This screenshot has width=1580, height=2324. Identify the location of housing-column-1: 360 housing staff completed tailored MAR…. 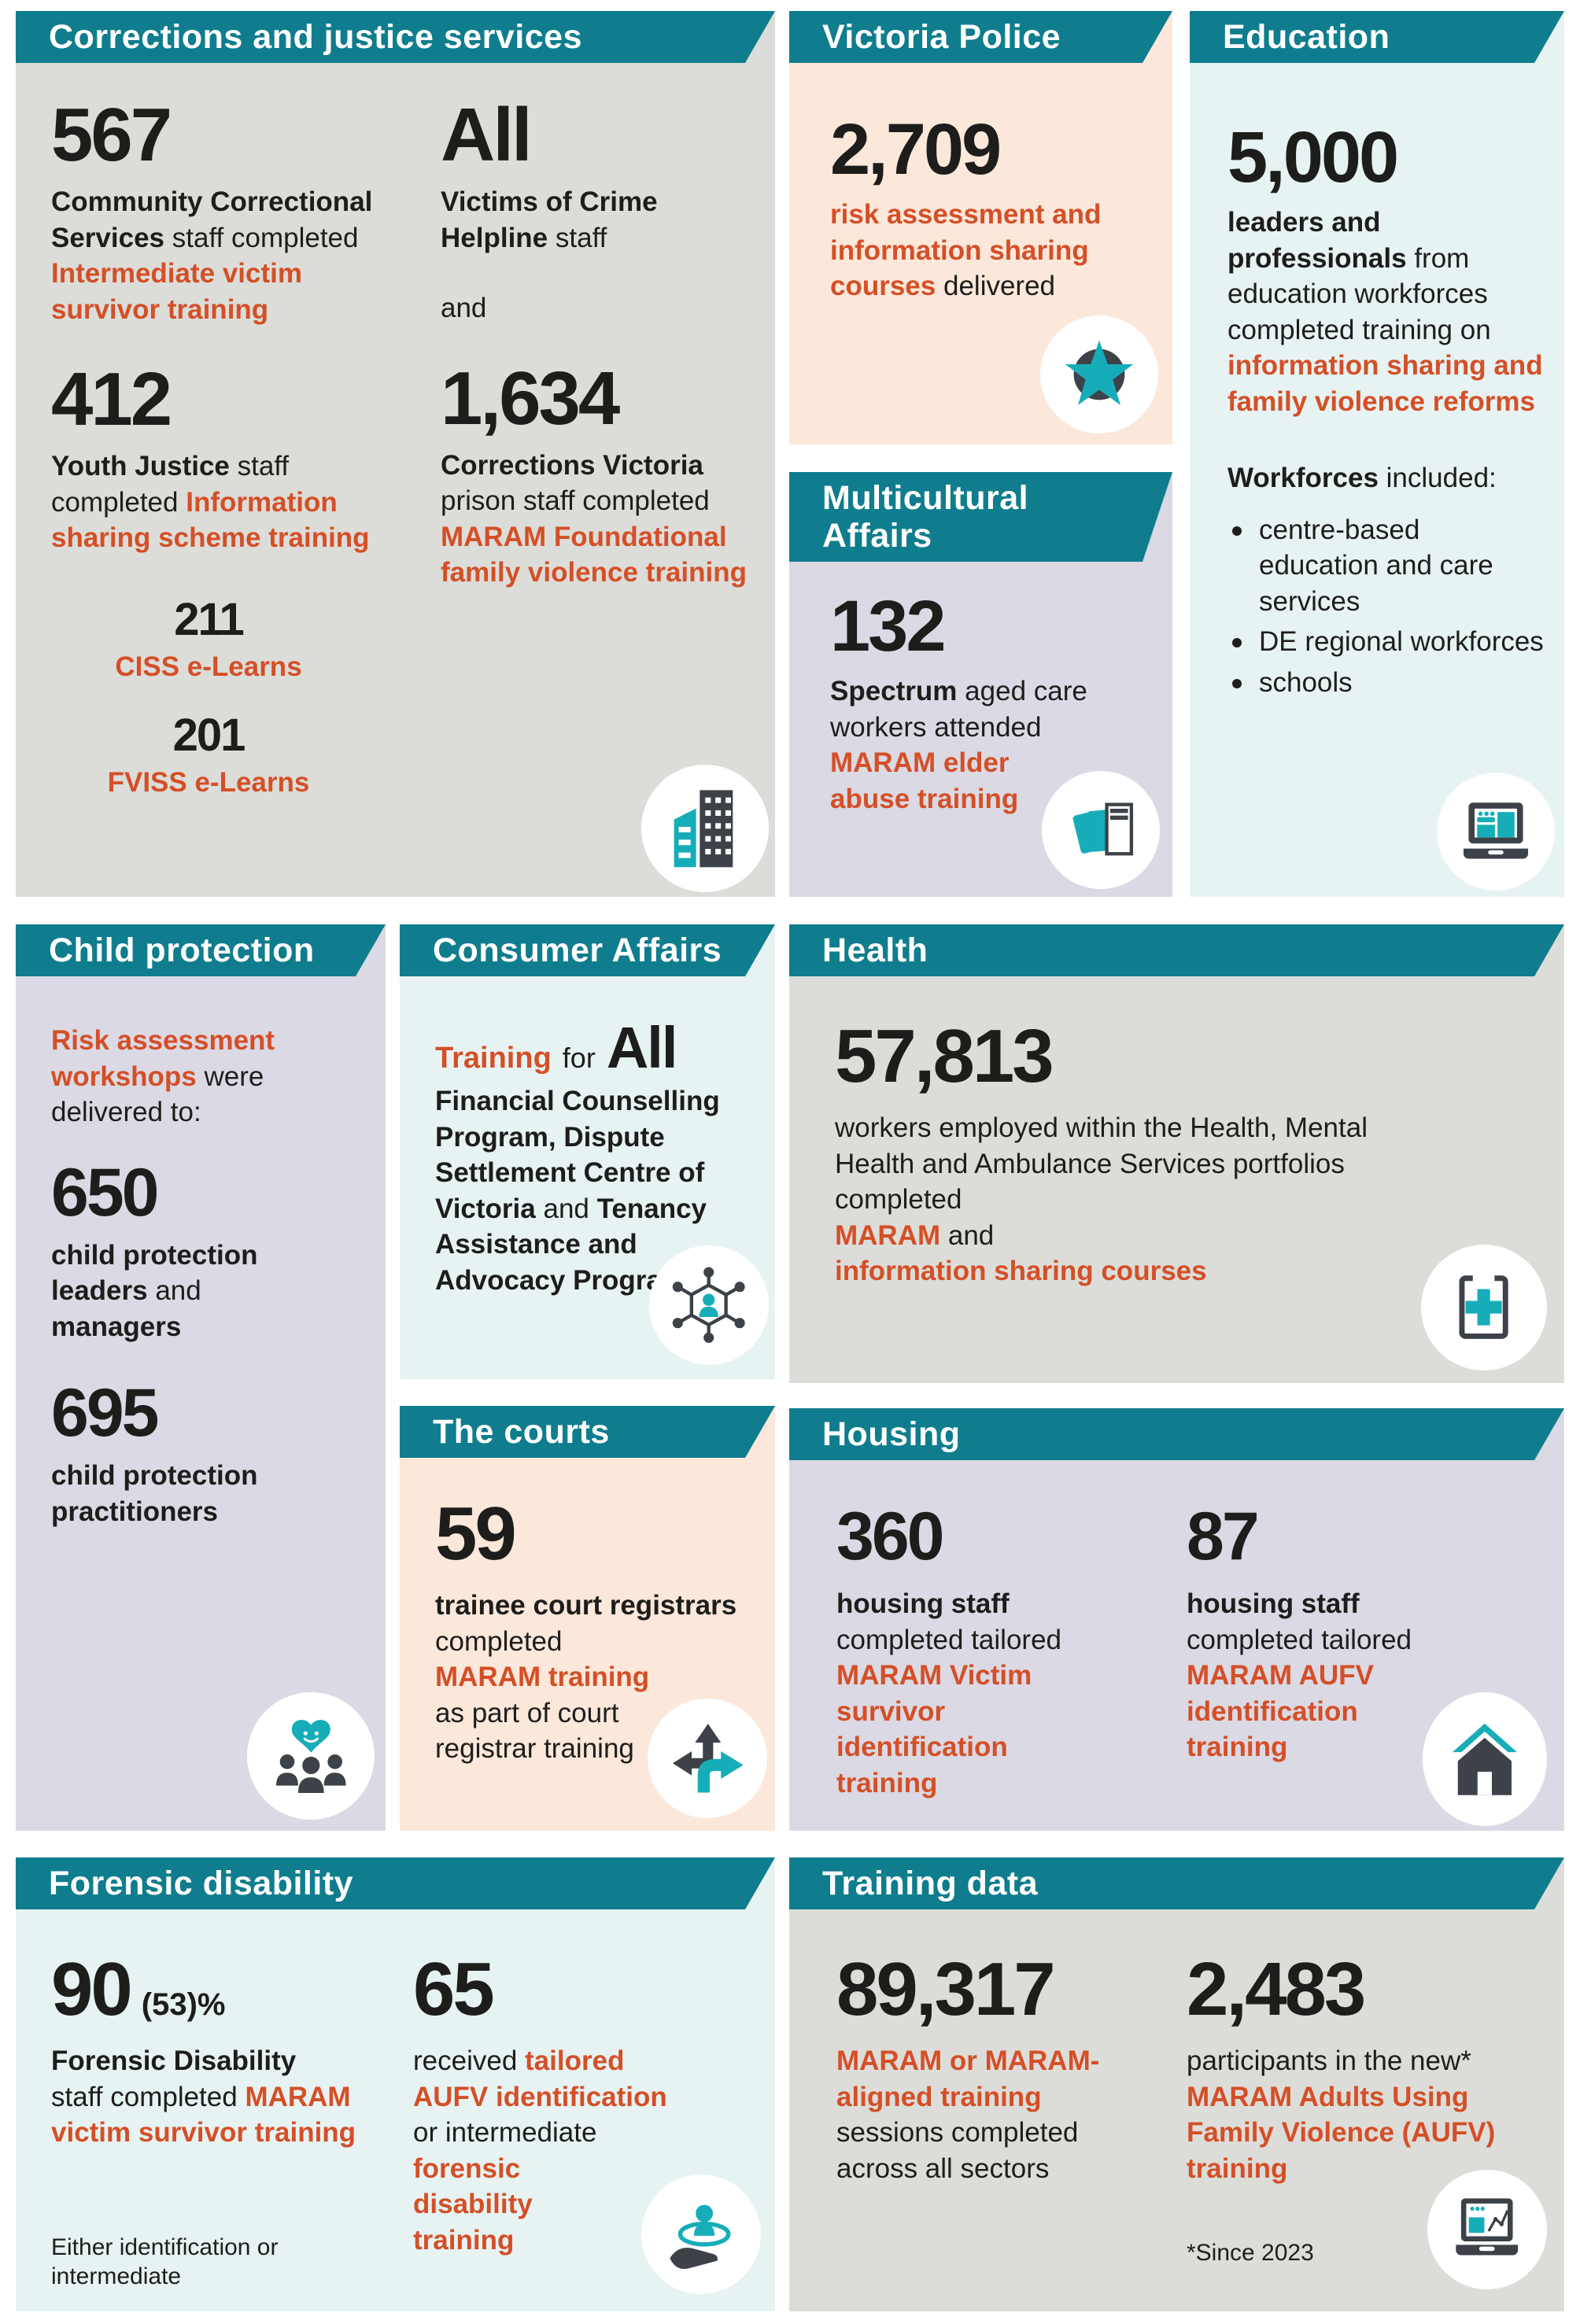
(993, 1652).